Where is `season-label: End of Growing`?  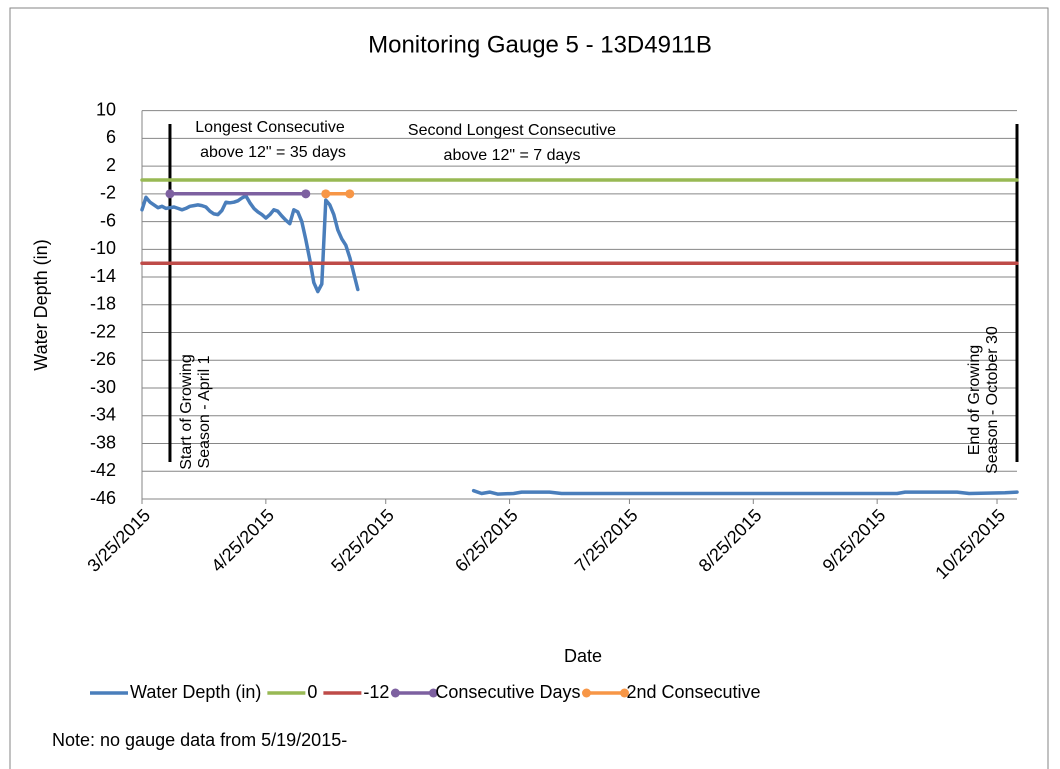 season-label: End of Growing is located at coordinates (974, 400).